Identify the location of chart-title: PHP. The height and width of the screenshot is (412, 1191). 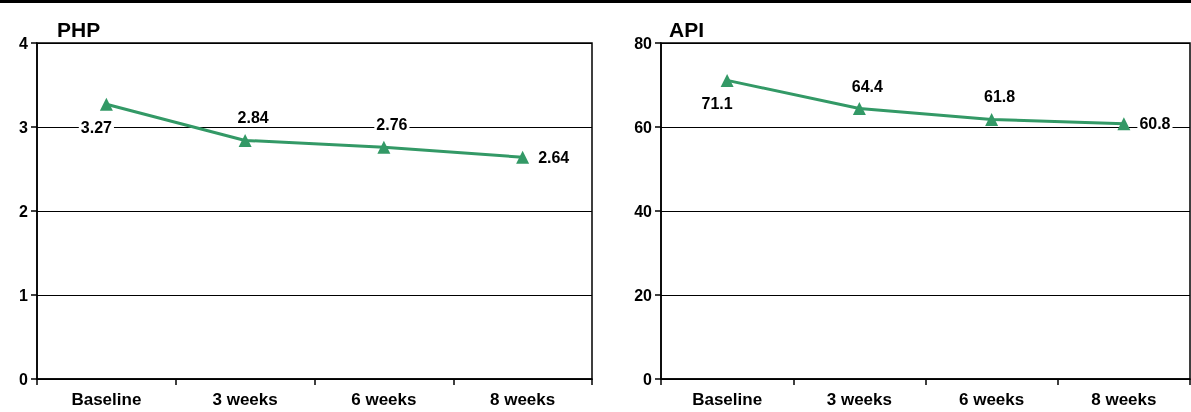
(79, 29).